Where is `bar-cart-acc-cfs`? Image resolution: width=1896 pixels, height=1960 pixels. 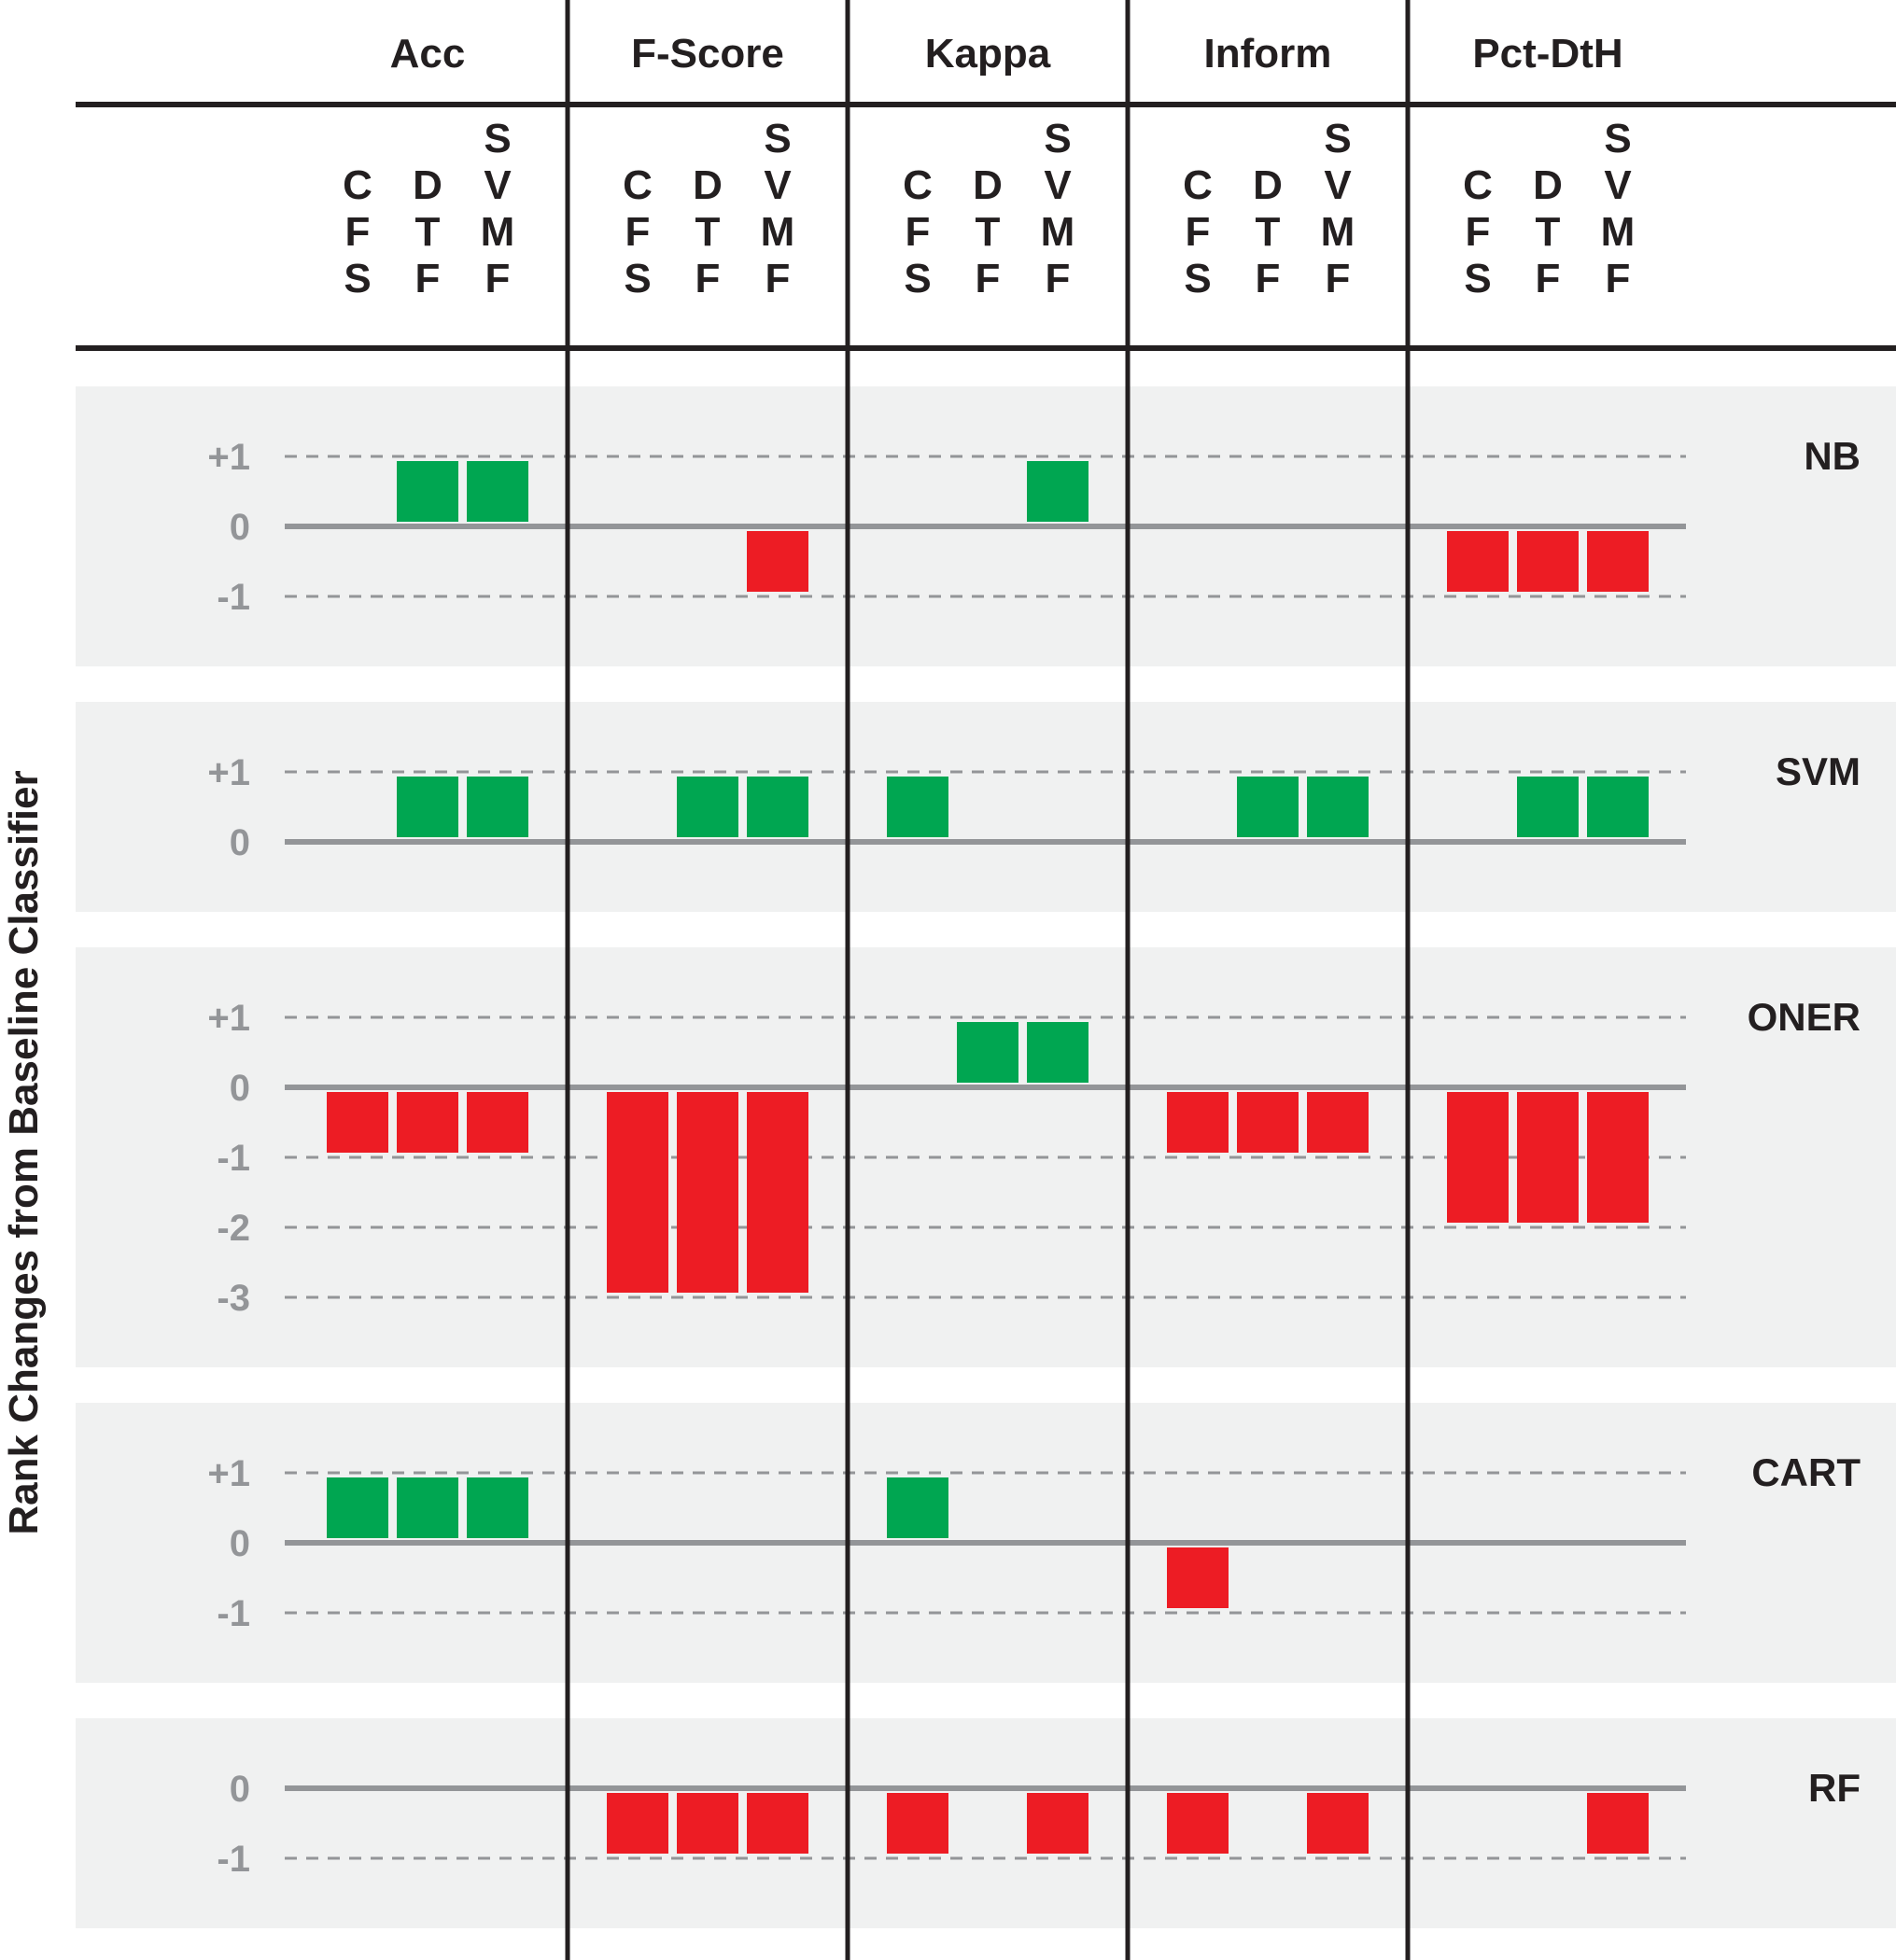
bar-cart-acc-cfs is located at coordinates (357, 1507).